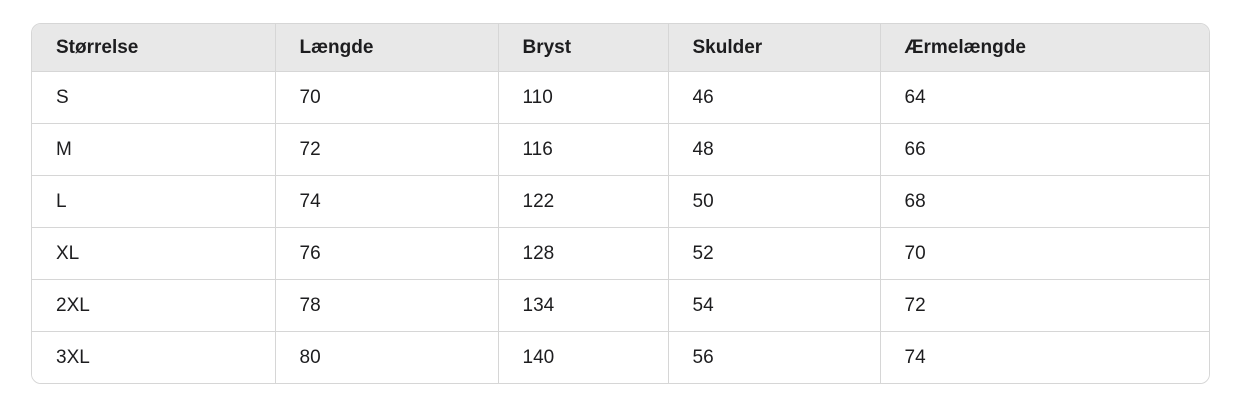 This screenshot has height=410, width=1242. Describe the element at coordinates (774, 305) in the screenshot. I see `measurement-cell: 54` at that location.